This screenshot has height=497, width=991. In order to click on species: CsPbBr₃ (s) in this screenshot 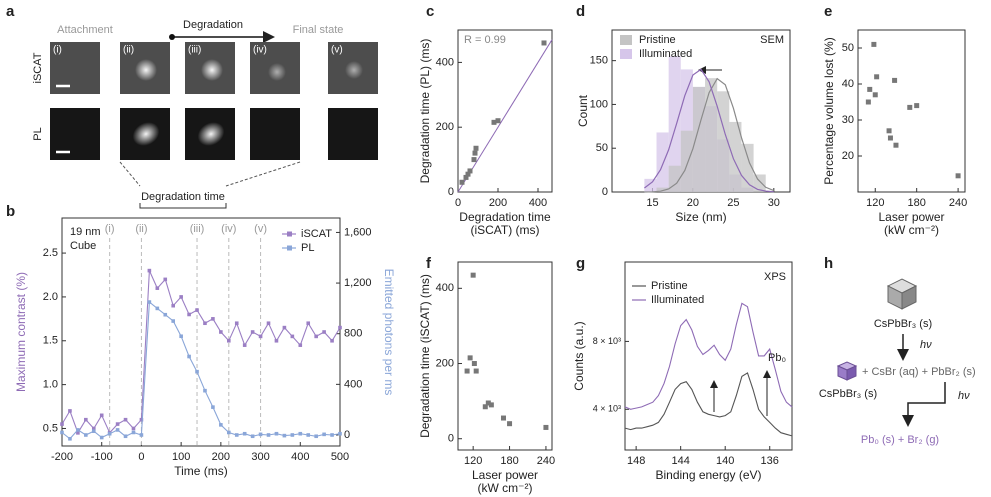, I will do `click(903, 324)`.